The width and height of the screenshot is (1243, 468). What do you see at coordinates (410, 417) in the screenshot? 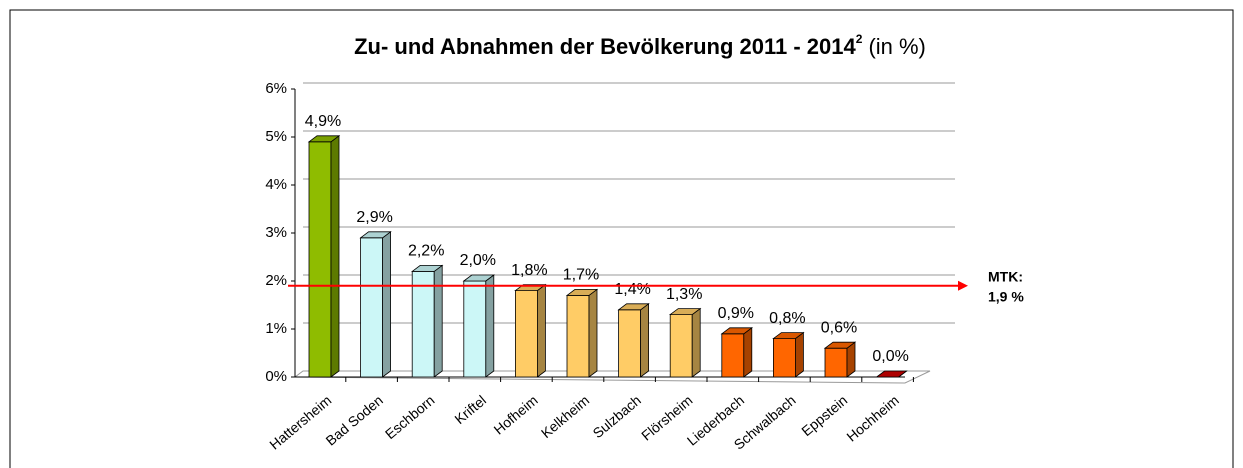
I see `x-tick-label: Eschborn` at bounding box center [410, 417].